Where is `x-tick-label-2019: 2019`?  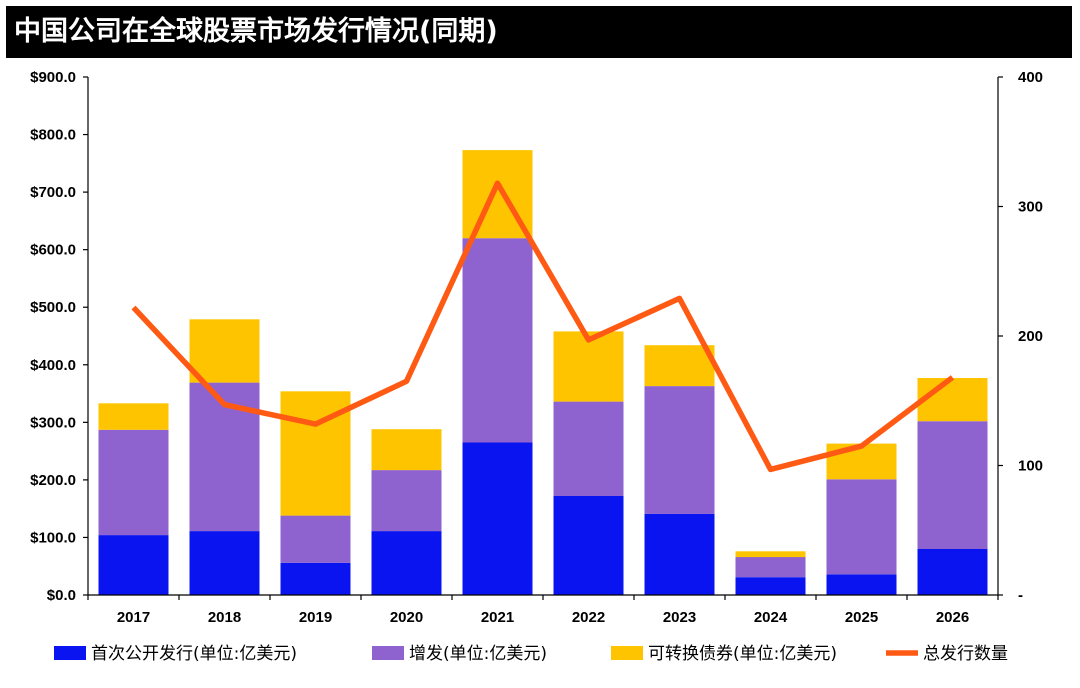
x-tick-label-2019: 2019 is located at coordinates (315, 617).